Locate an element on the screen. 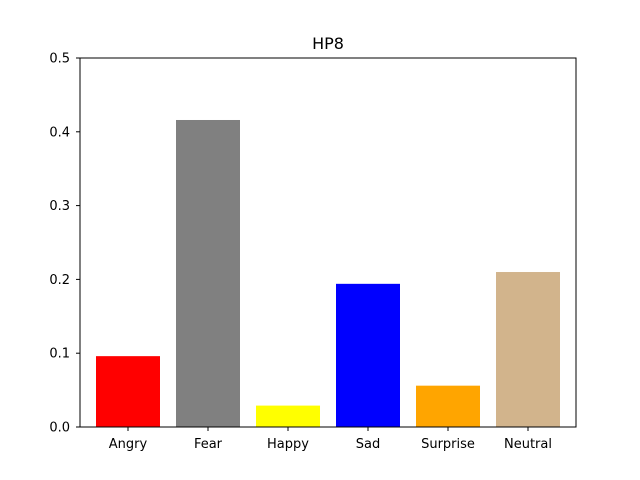  x-tick-label: Neutral is located at coordinates (528, 444).